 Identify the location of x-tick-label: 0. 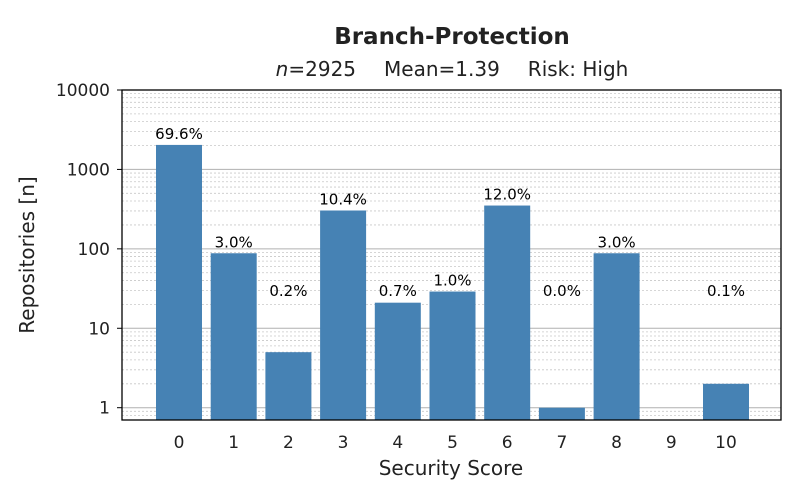
(179, 443).